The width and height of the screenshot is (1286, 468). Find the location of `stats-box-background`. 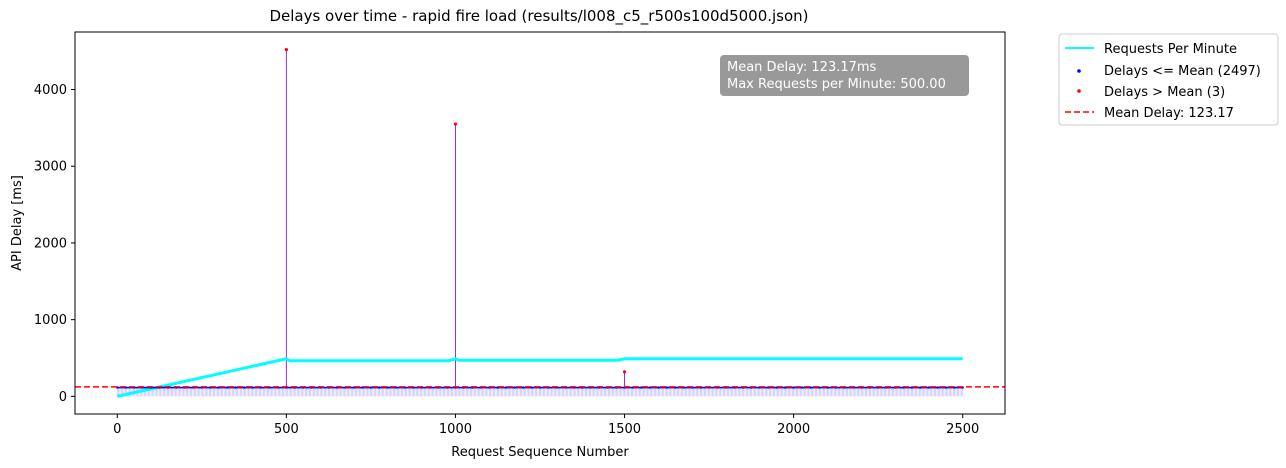

stats-box-background is located at coordinates (844, 75).